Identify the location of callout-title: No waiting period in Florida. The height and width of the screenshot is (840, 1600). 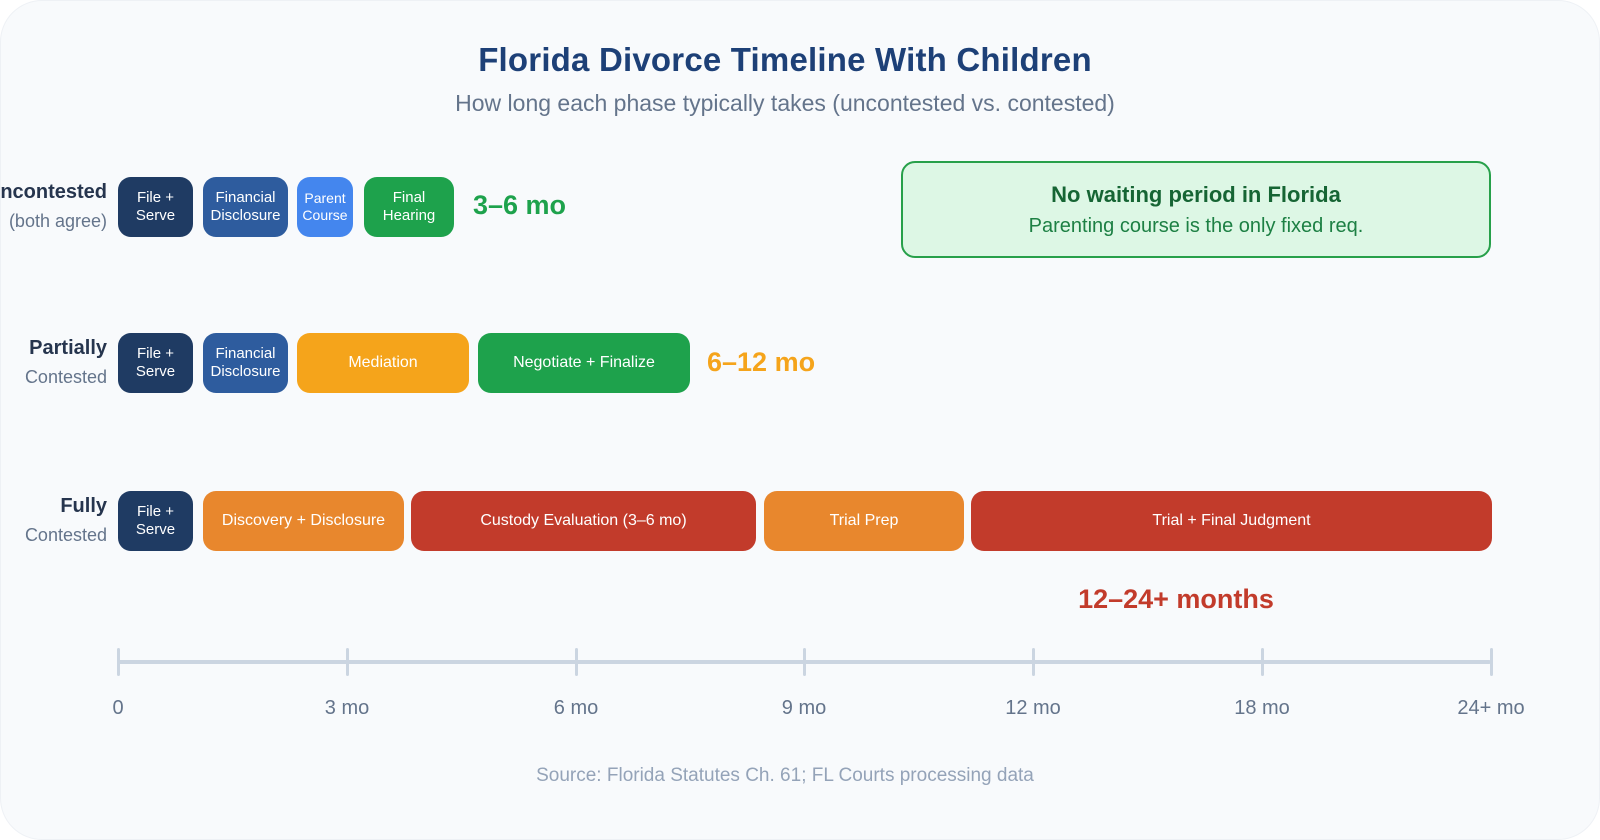
(1196, 194).